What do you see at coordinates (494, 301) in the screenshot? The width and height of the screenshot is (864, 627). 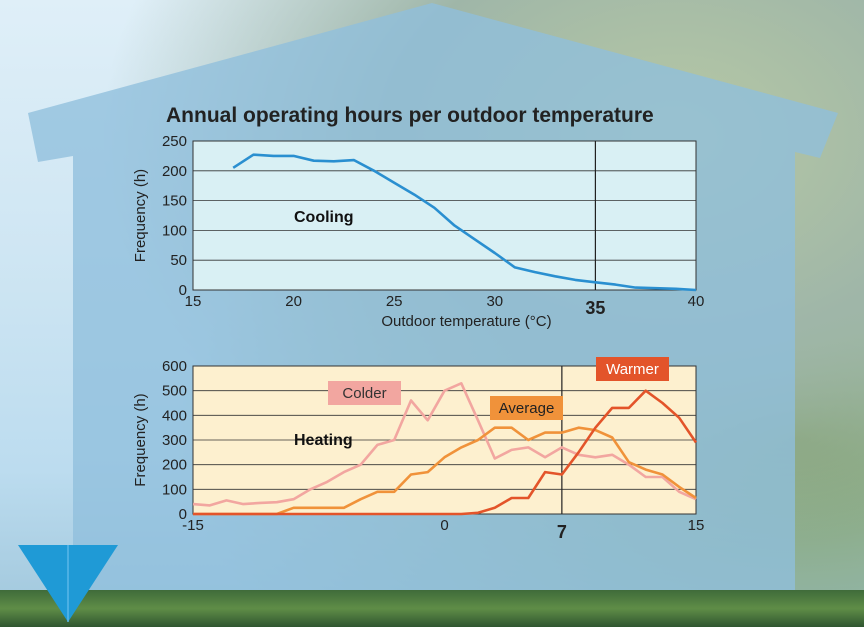 I see `x-tick-label: 30` at bounding box center [494, 301].